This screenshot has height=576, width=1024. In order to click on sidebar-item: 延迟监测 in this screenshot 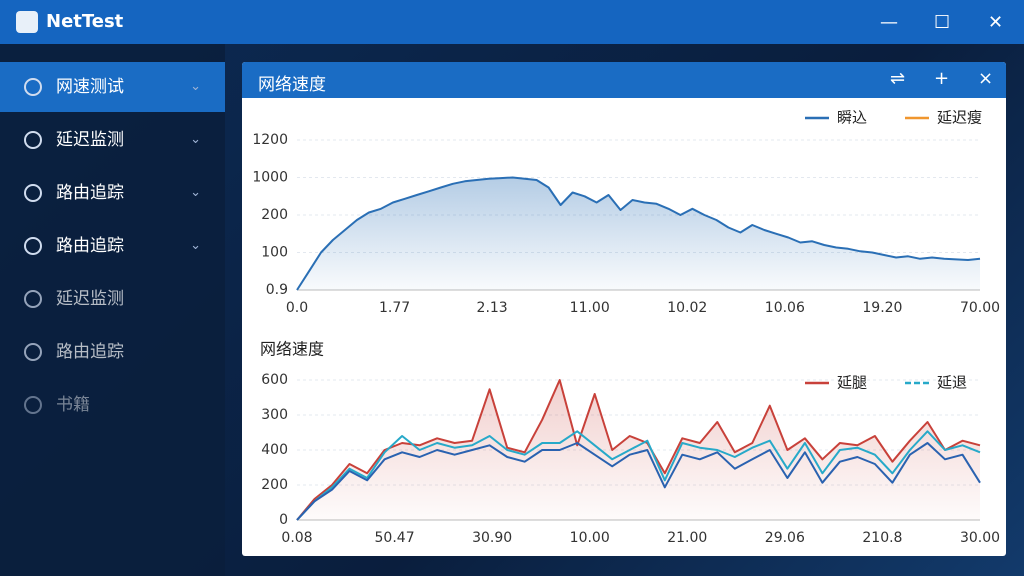, I will do `click(112, 299)`.